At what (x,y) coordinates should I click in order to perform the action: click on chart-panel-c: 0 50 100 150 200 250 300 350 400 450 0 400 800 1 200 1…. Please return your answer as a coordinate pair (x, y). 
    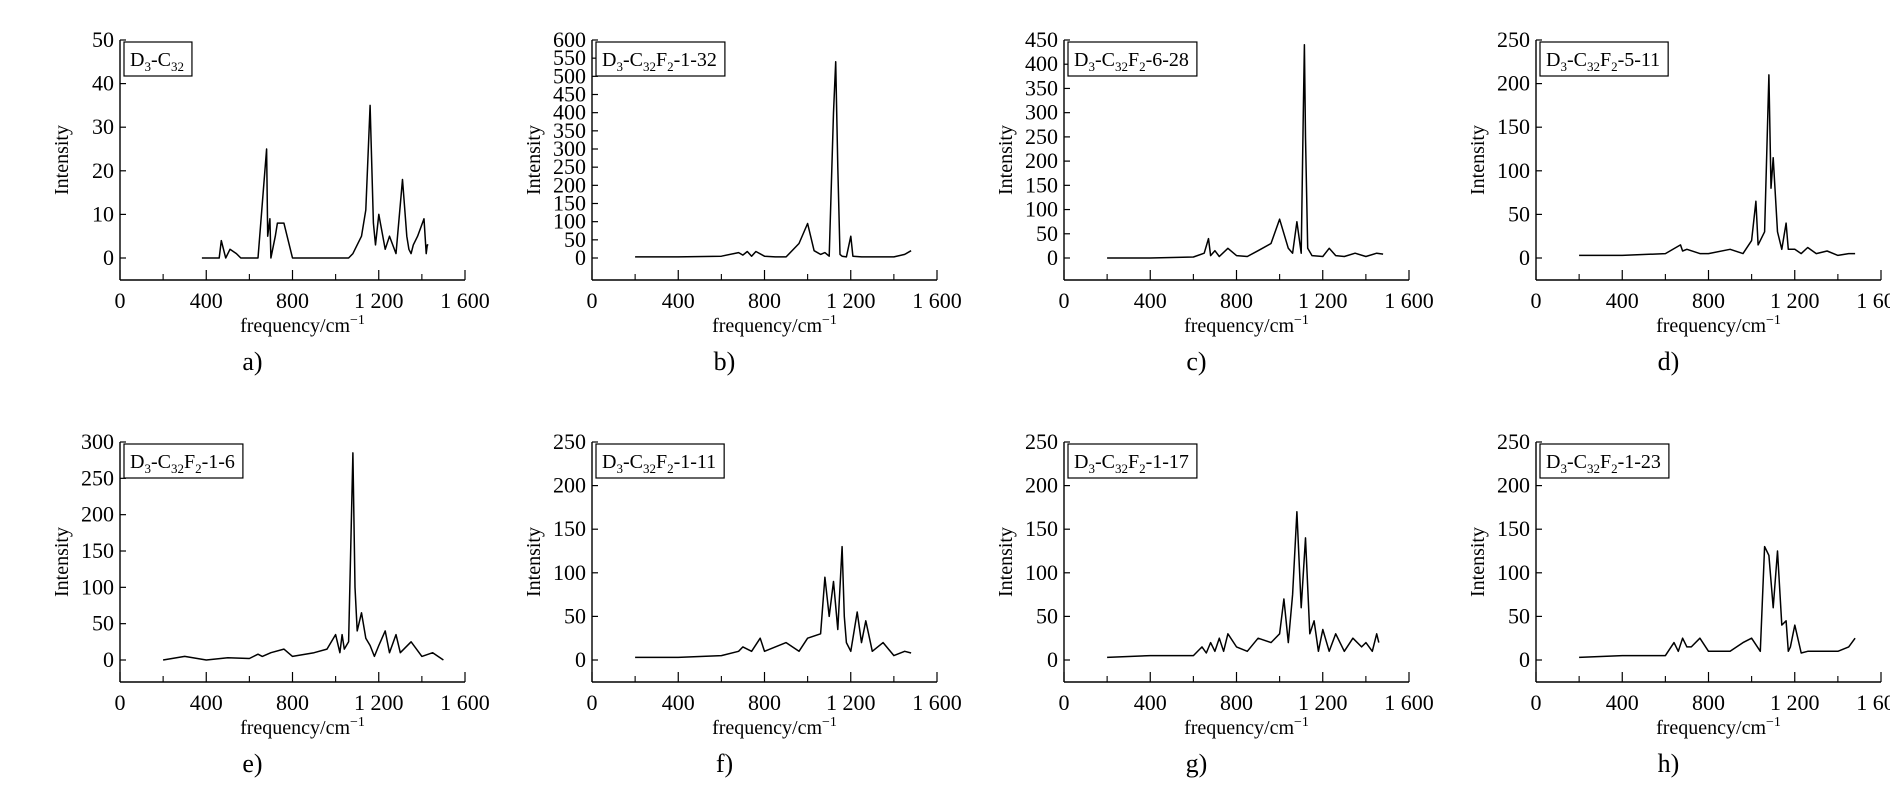
    Looking at the image, I should click on (1189, 200).